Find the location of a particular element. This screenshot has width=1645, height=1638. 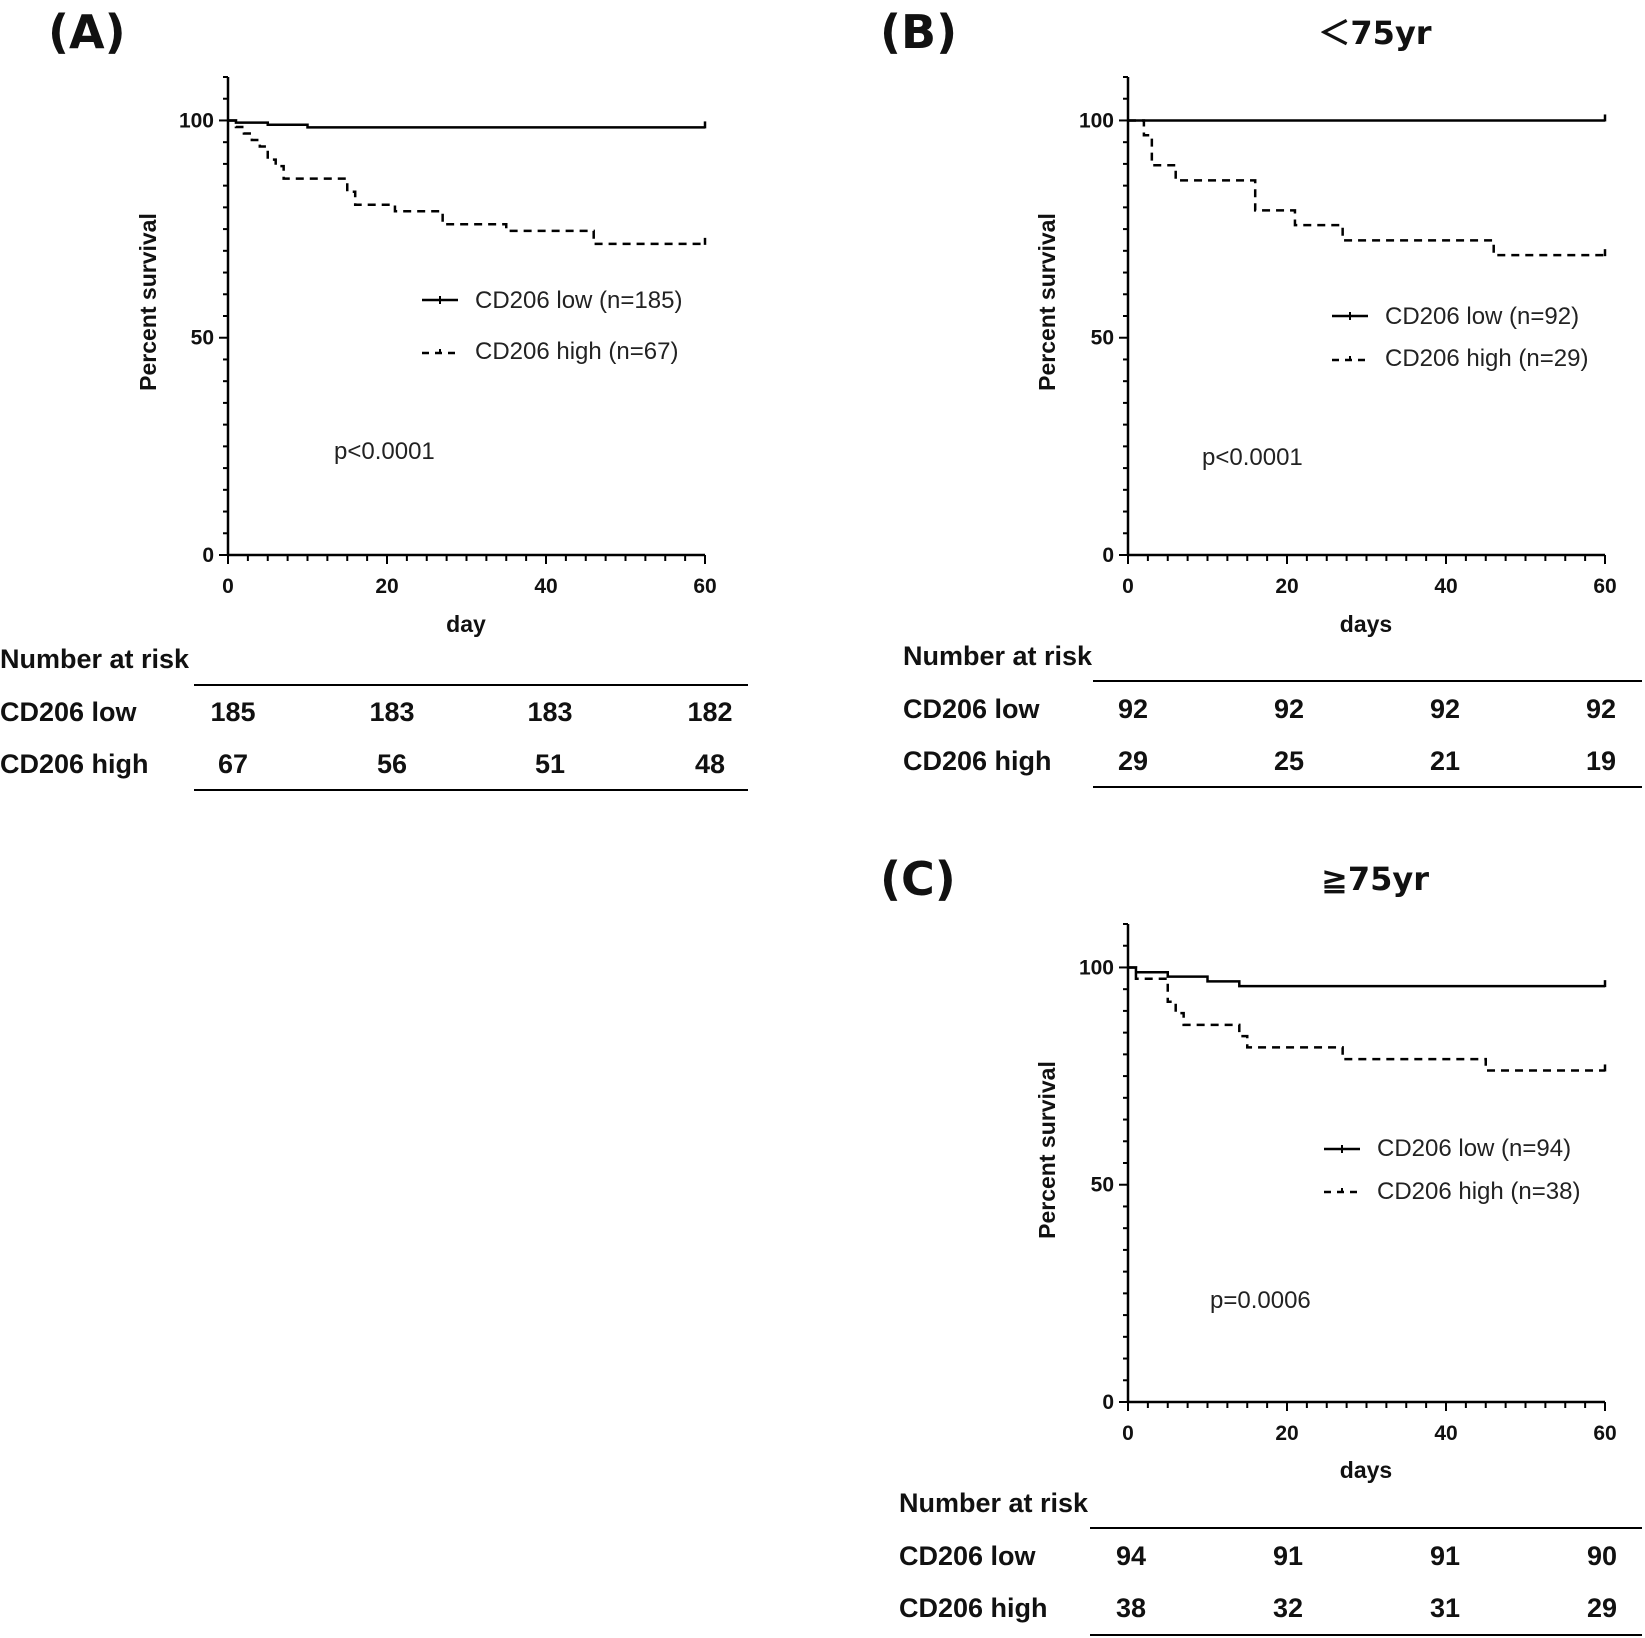

panel-b-risk-high-20: 25 is located at coordinates (1289, 761).